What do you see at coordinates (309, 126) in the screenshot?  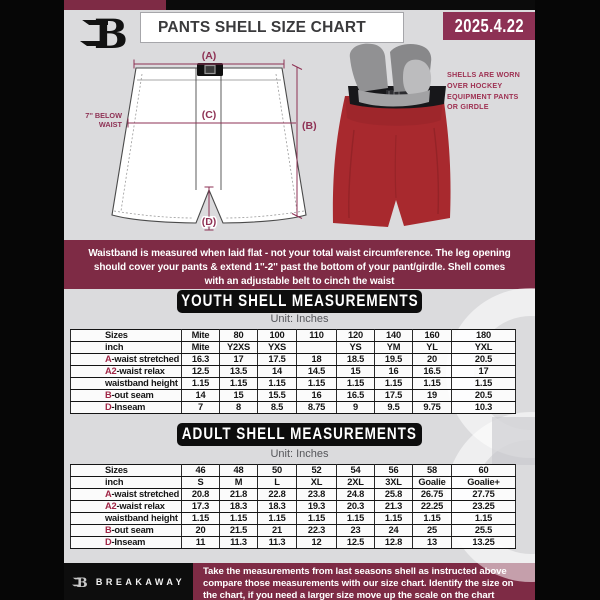 I see `label-B: (B)` at bounding box center [309, 126].